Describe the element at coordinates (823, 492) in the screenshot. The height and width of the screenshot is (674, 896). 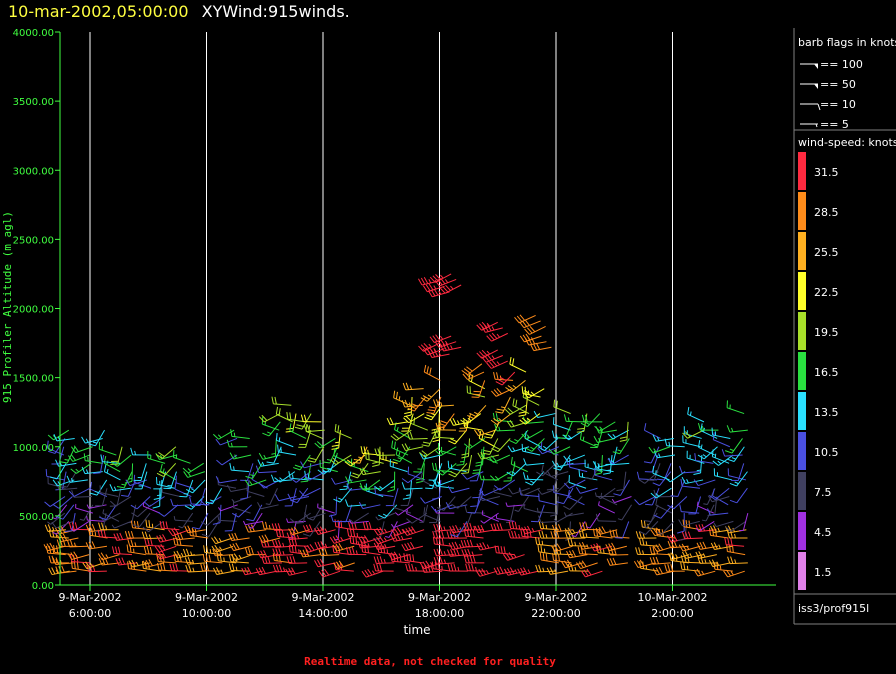
I see `speed-label: 7.5` at that location.